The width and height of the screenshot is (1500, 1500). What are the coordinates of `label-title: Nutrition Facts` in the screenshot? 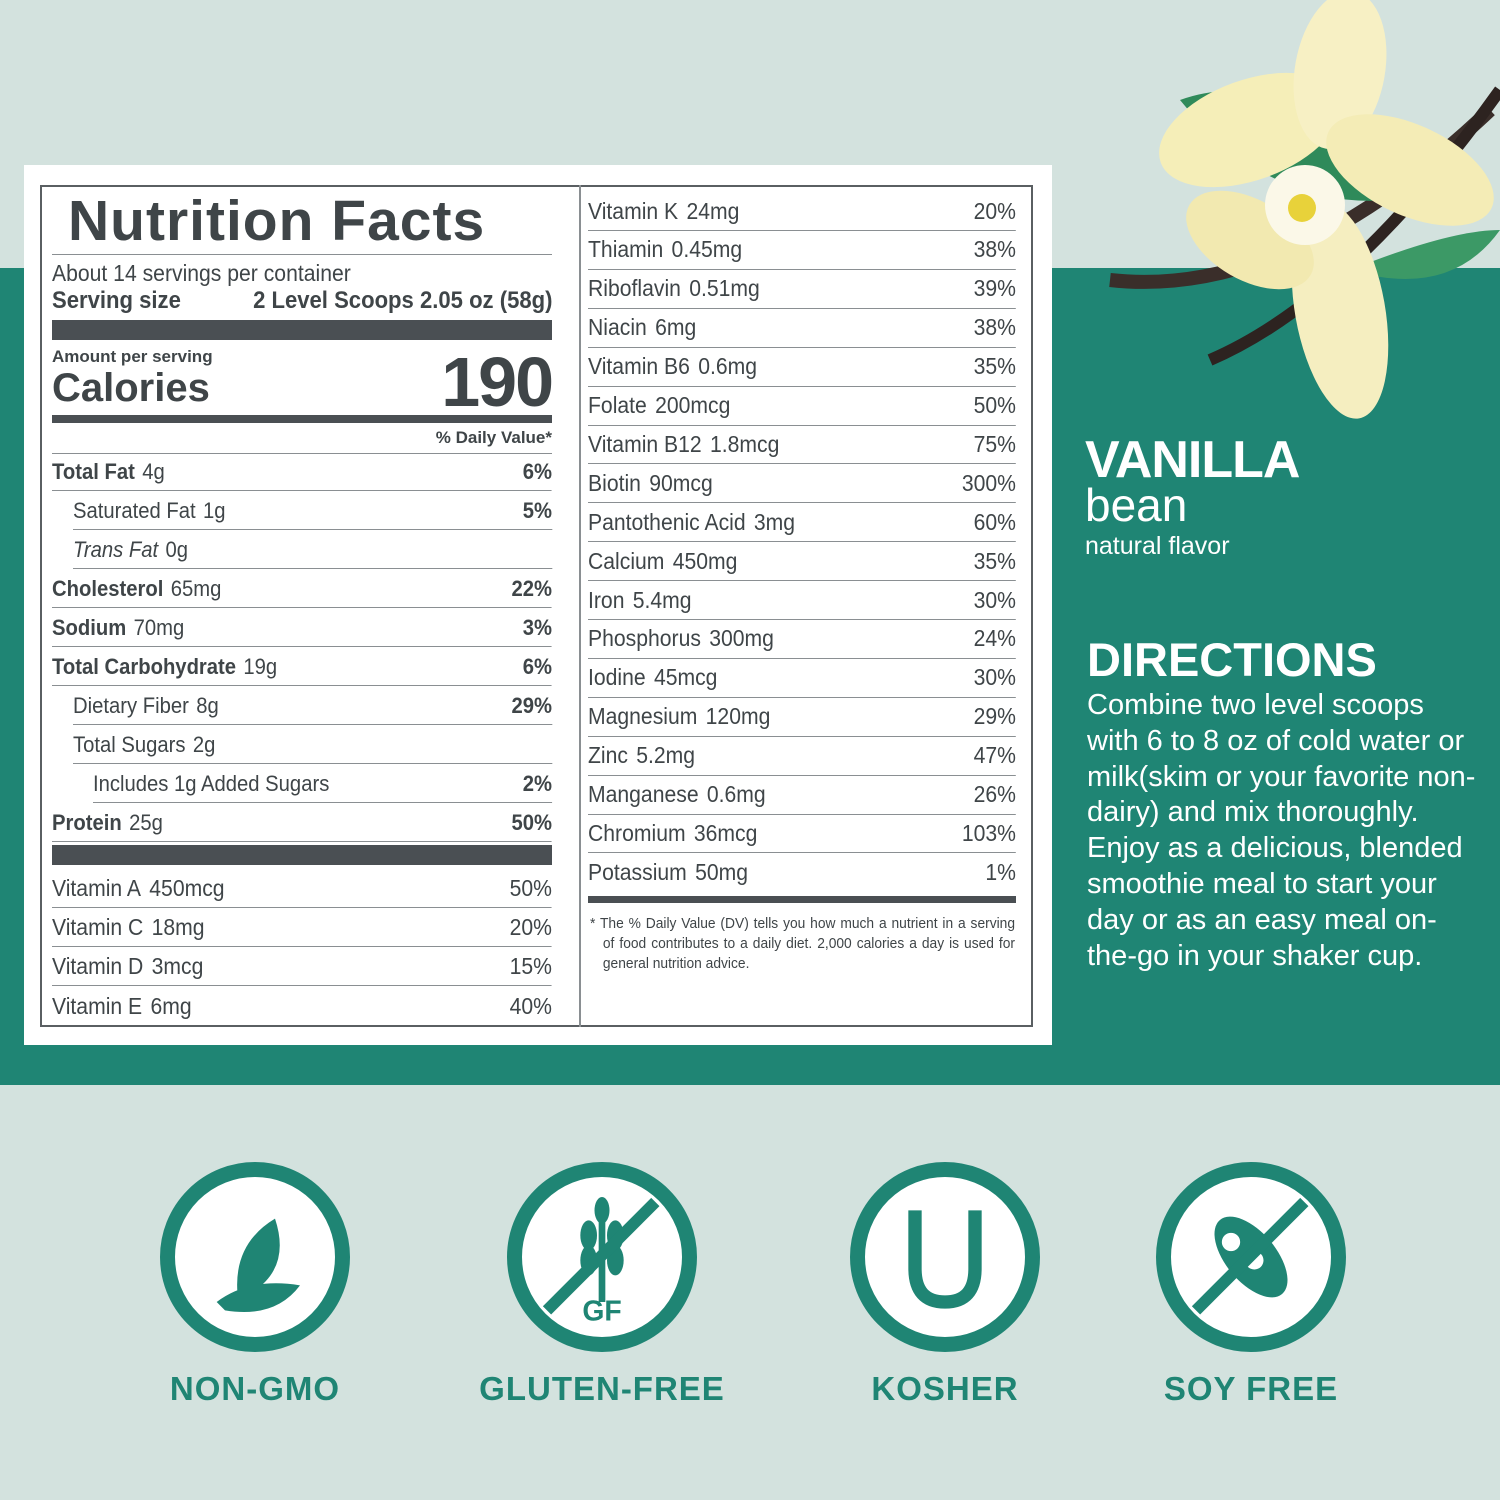 It's located at (277, 221).